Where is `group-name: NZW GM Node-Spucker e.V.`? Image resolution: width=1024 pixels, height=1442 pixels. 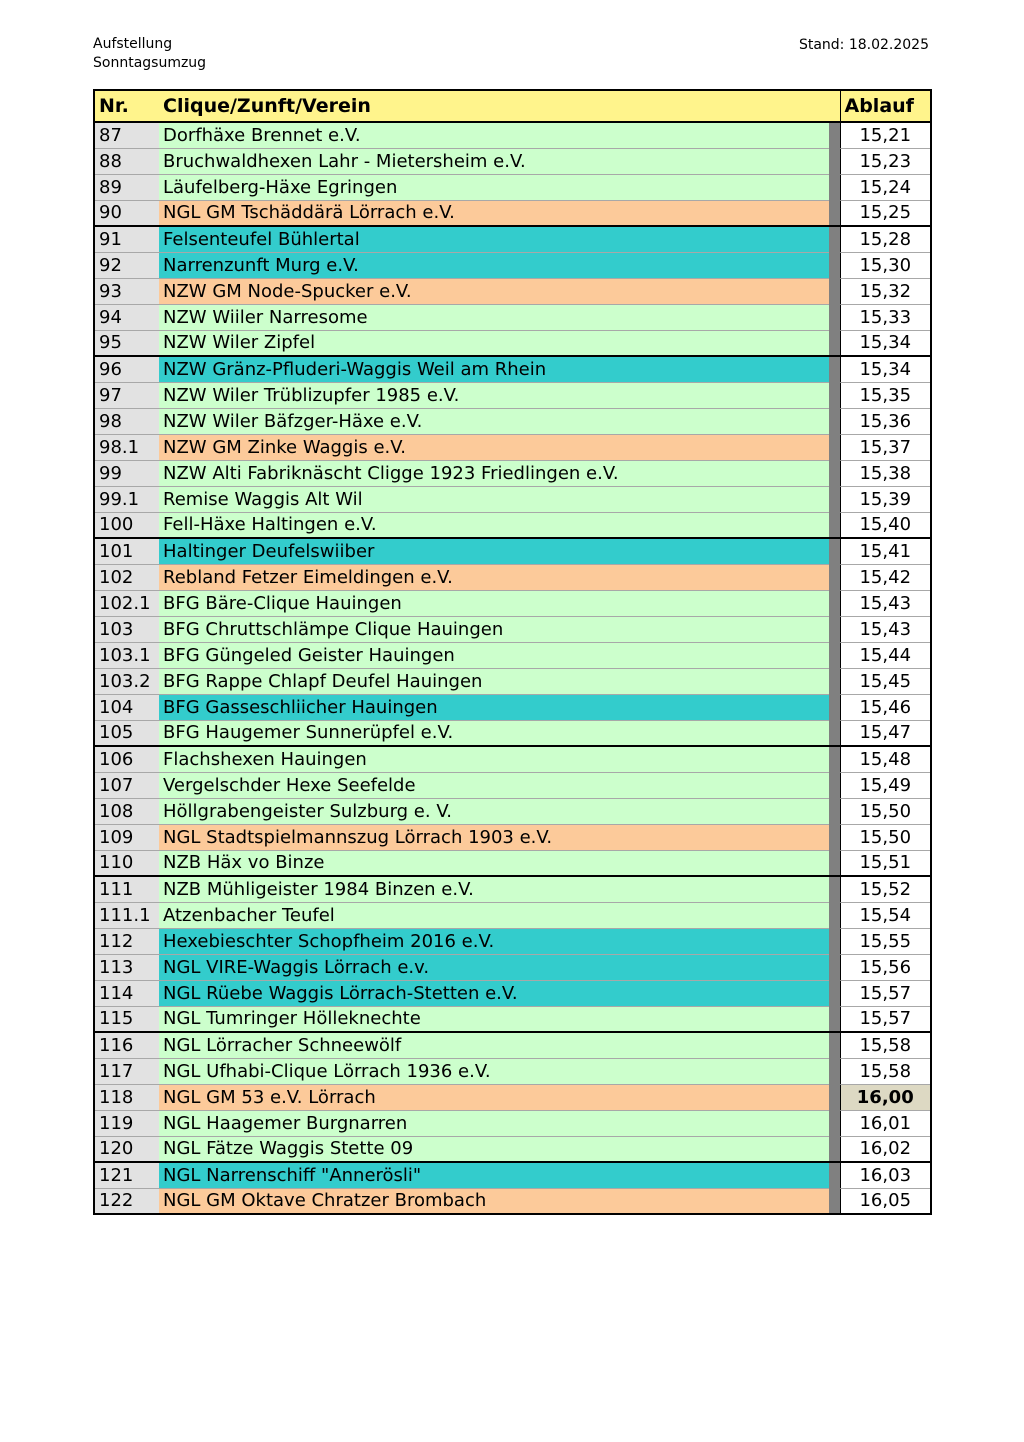 group-name: NZW GM Node-Spucker e.V. is located at coordinates (494, 291).